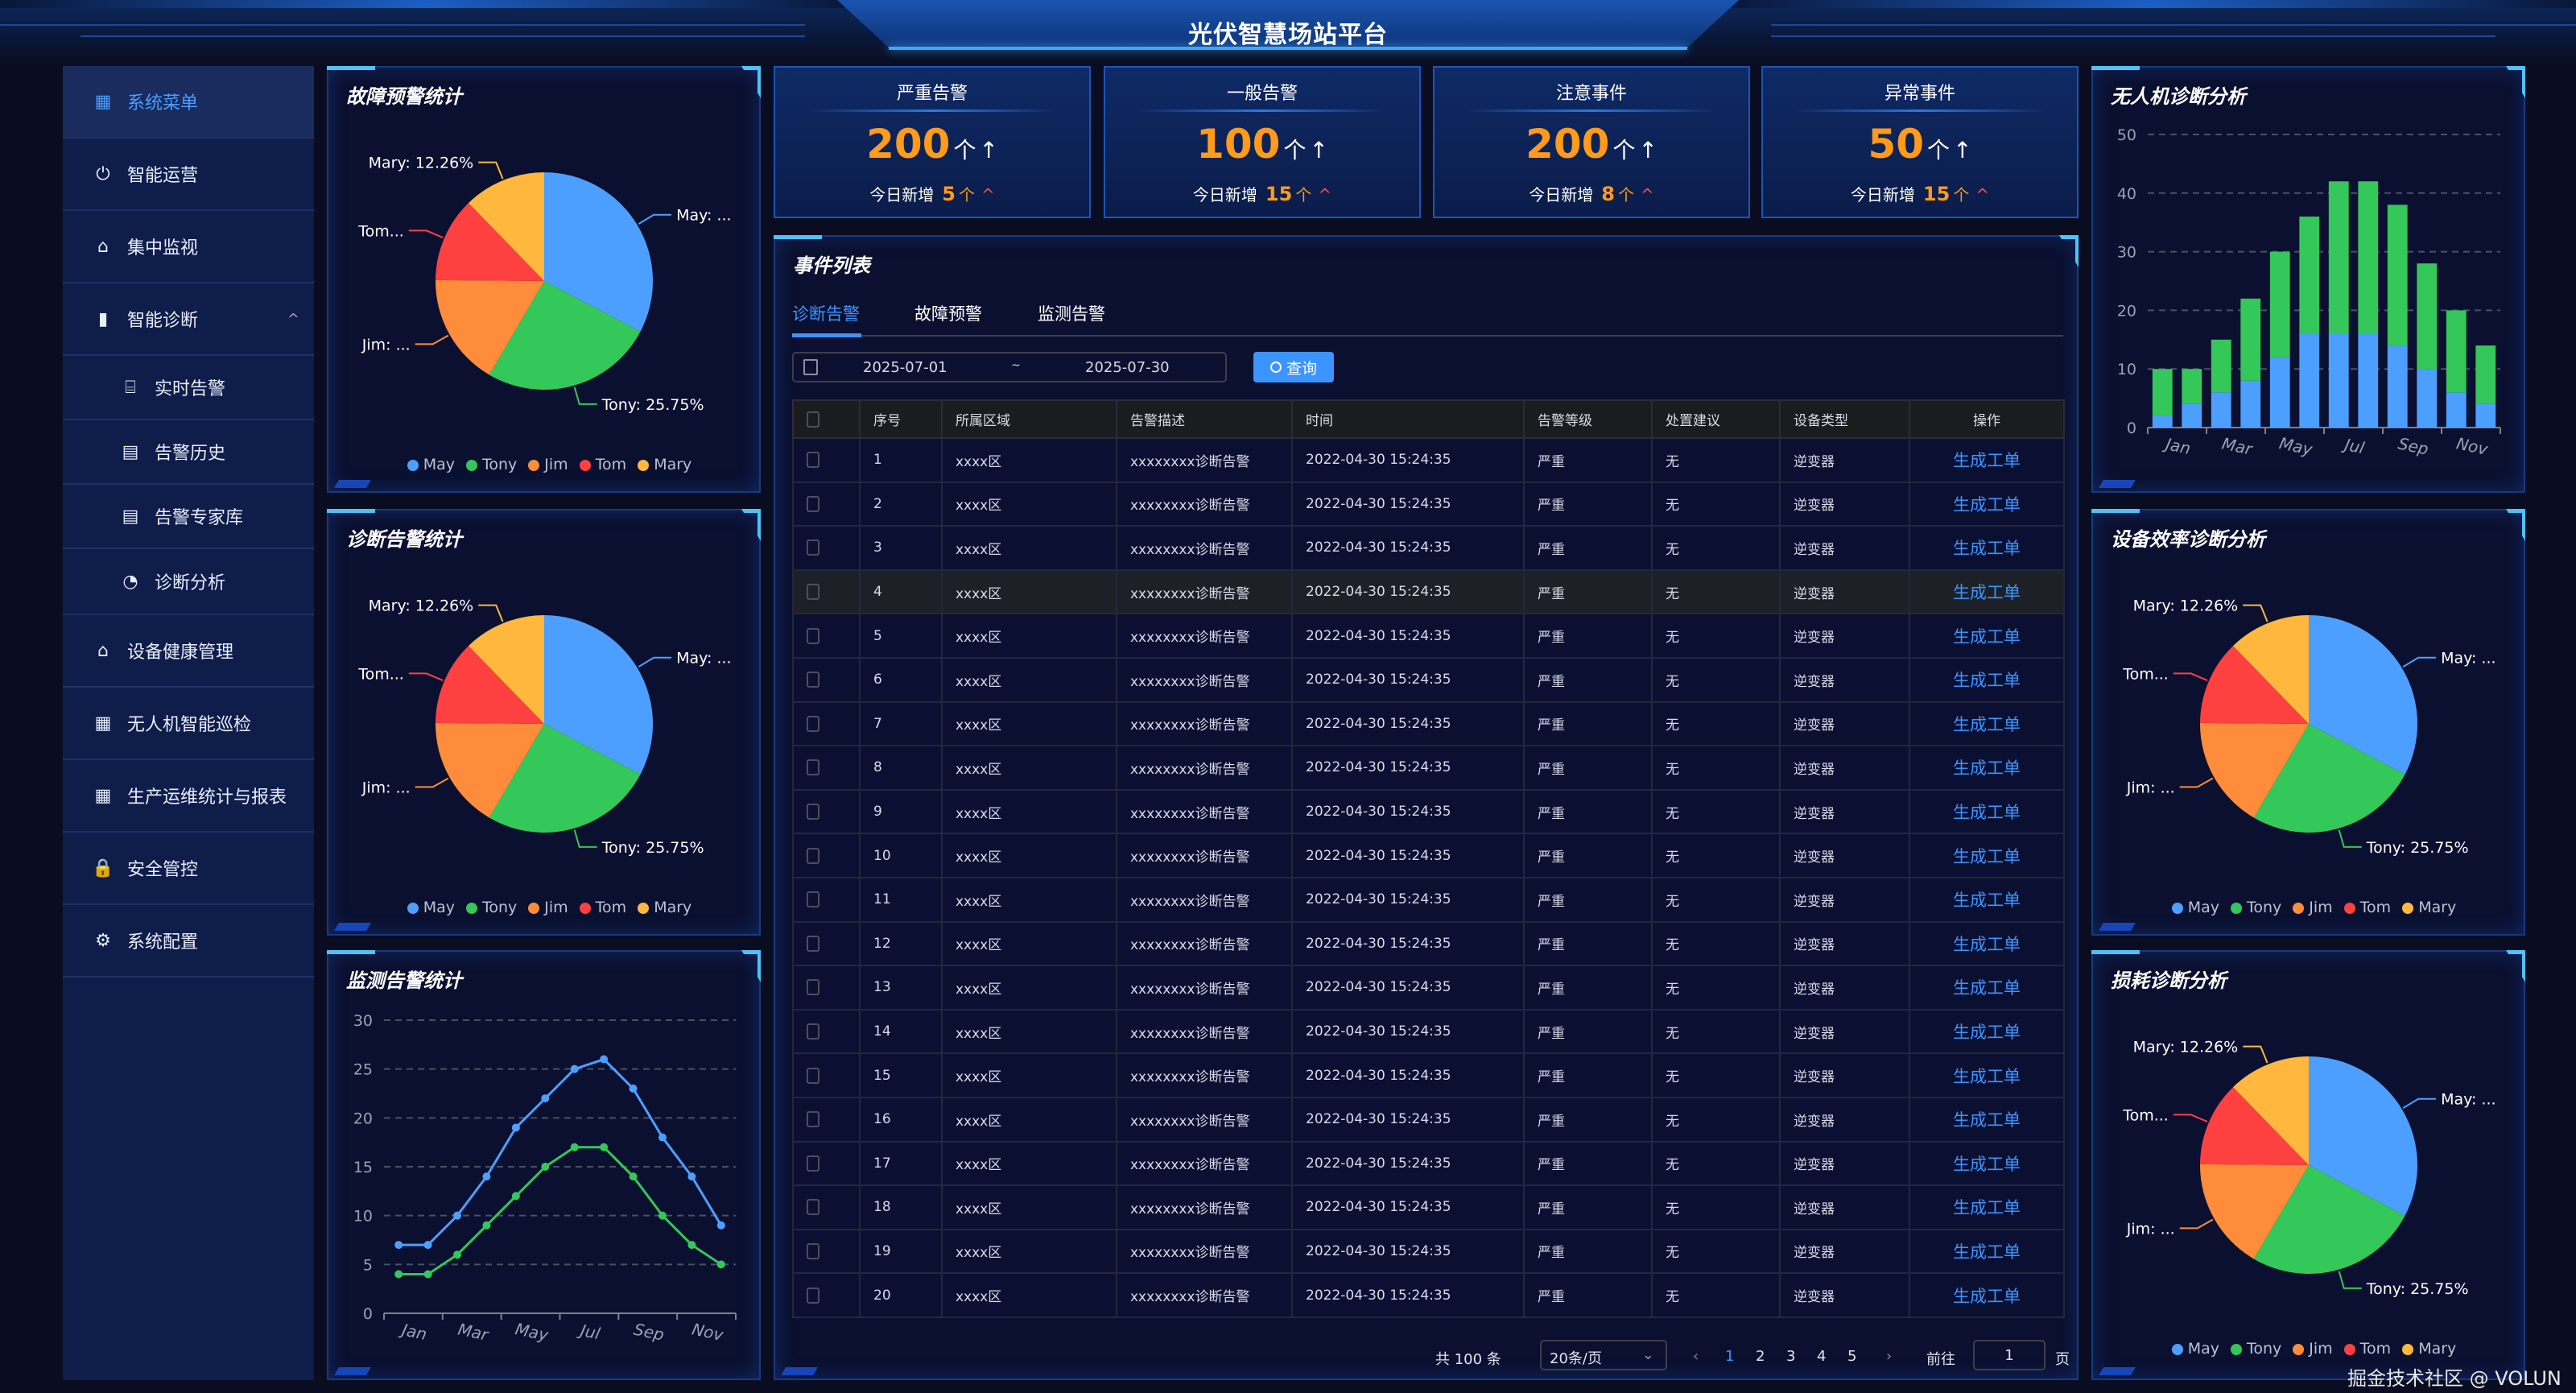  What do you see at coordinates (1730, 1356) in the screenshot?
I see `page-1: 1` at bounding box center [1730, 1356].